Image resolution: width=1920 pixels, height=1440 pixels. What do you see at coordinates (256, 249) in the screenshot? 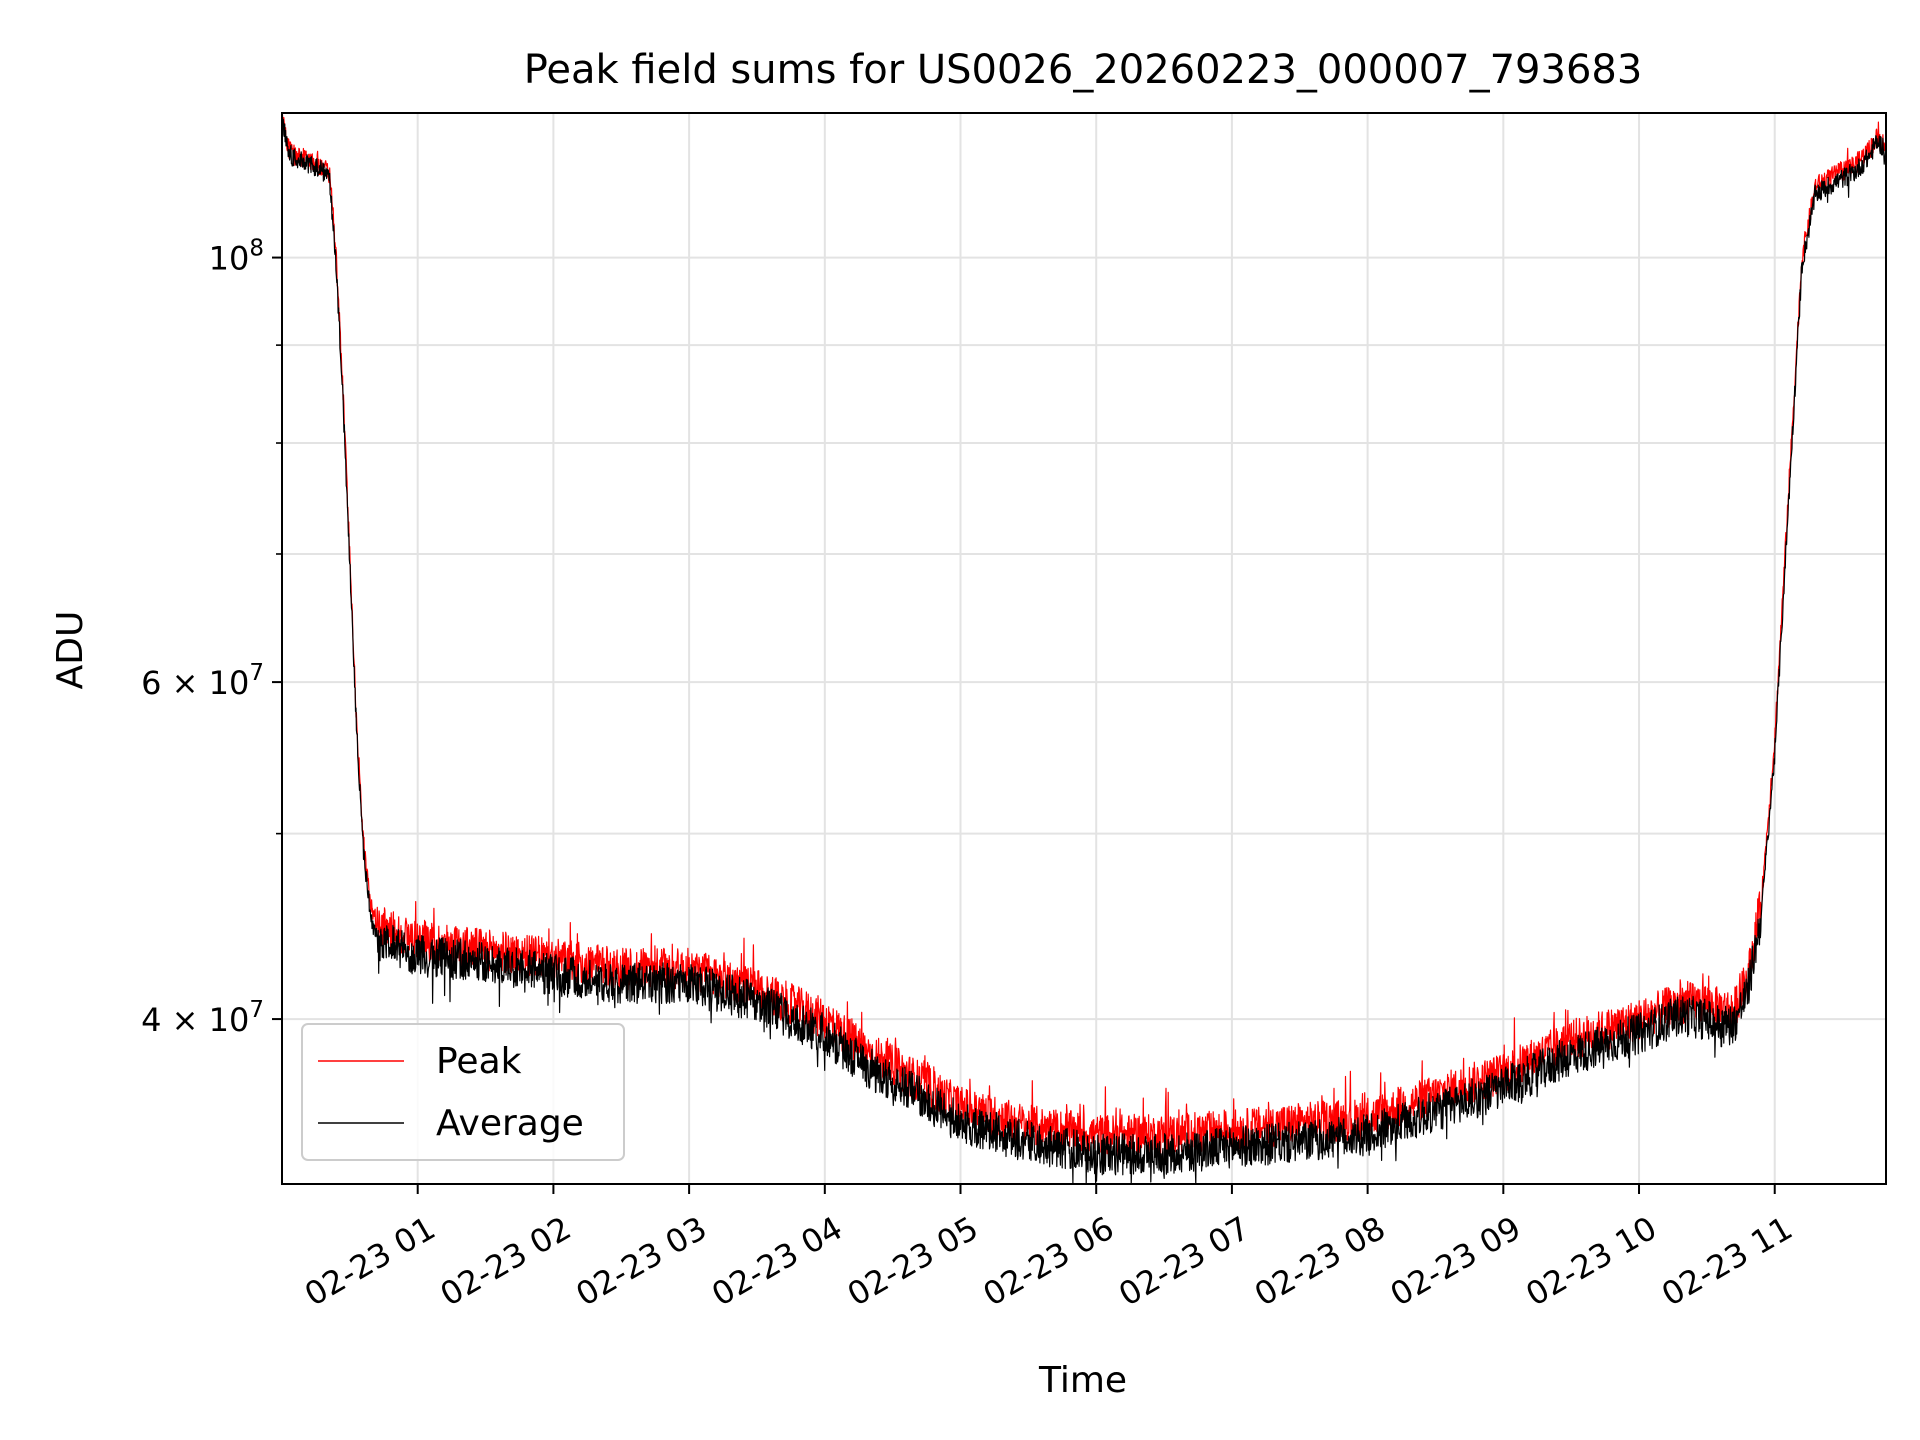
I see `y-tick-label-exponent: 8` at bounding box center [256, 249].